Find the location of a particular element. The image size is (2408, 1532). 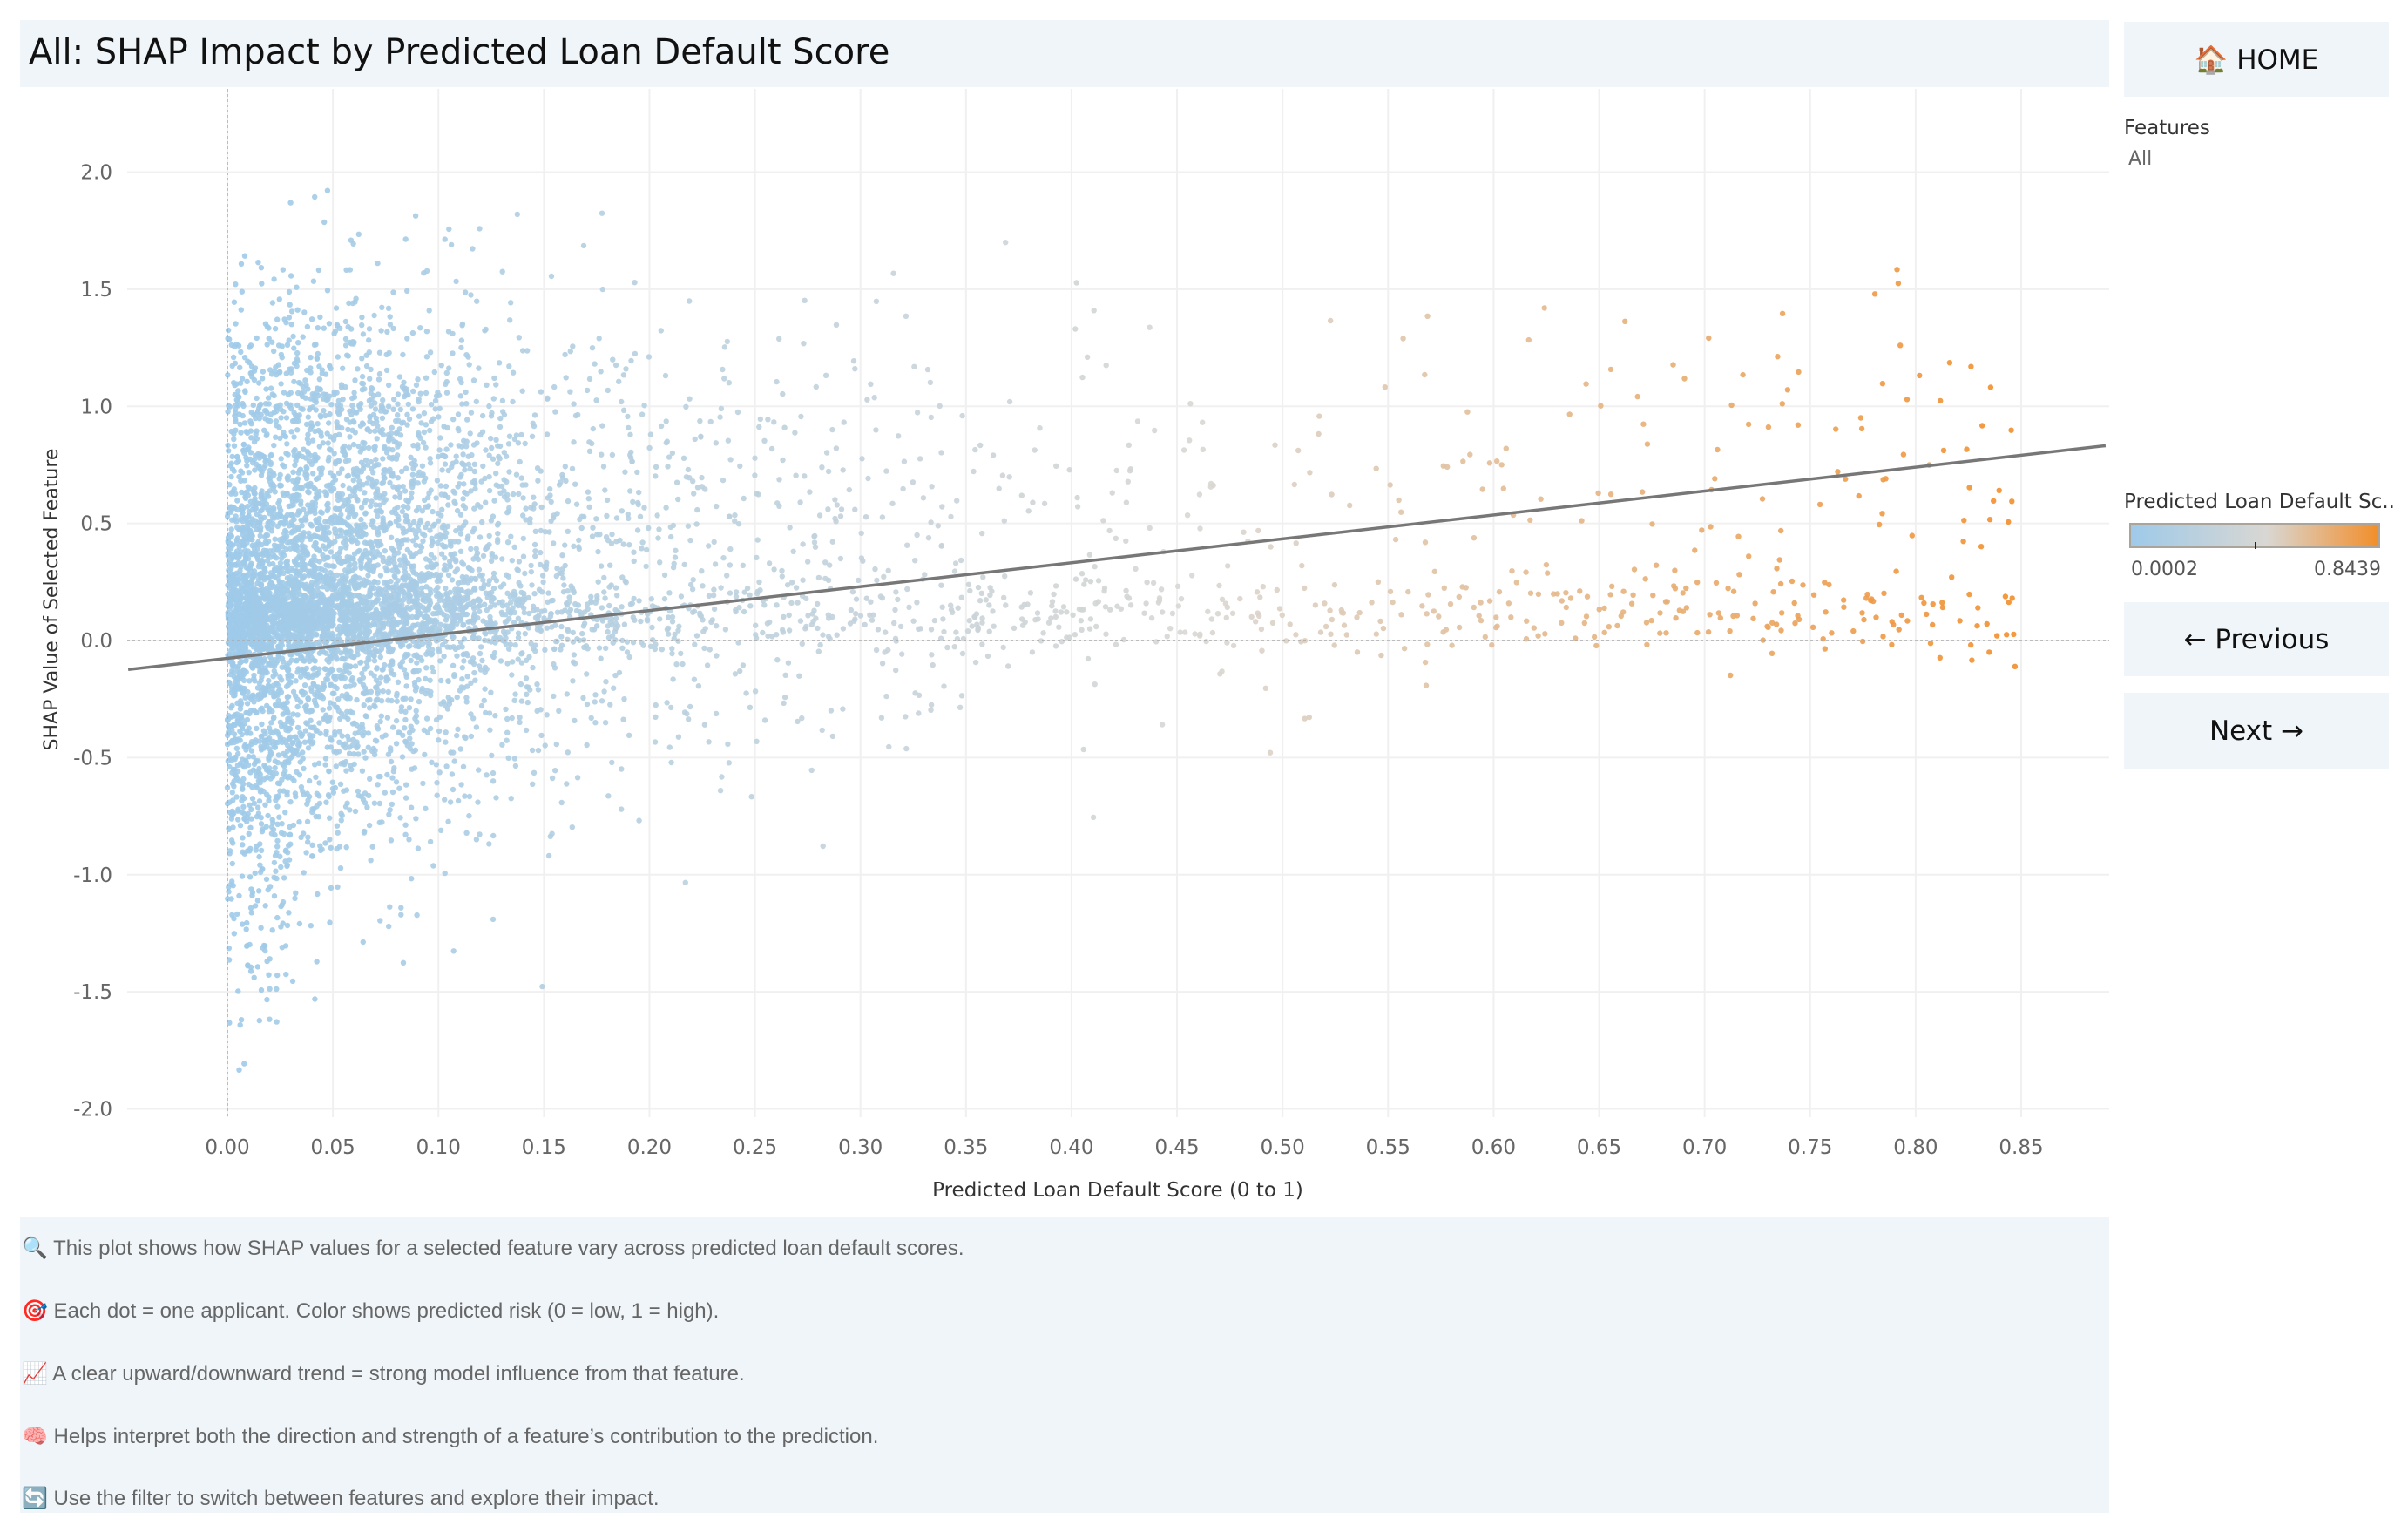

next-button: Next → is located at coordinates (2256, 731).